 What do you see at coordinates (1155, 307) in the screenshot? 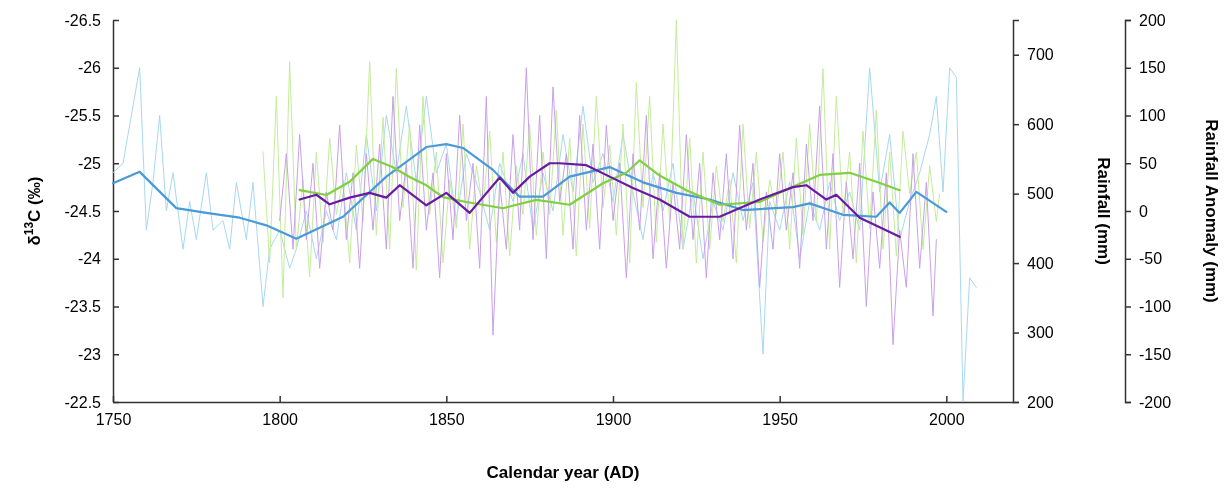
I see `y3-tick-label: -100` at bounding box center [1155, 307].